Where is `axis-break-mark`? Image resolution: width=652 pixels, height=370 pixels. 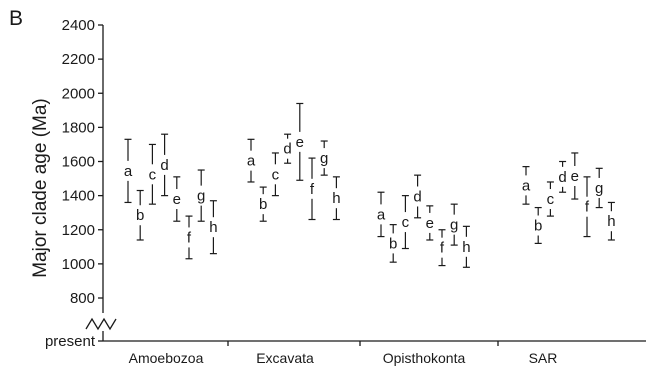 axis-break-mark is located at coordinates (101, 324).